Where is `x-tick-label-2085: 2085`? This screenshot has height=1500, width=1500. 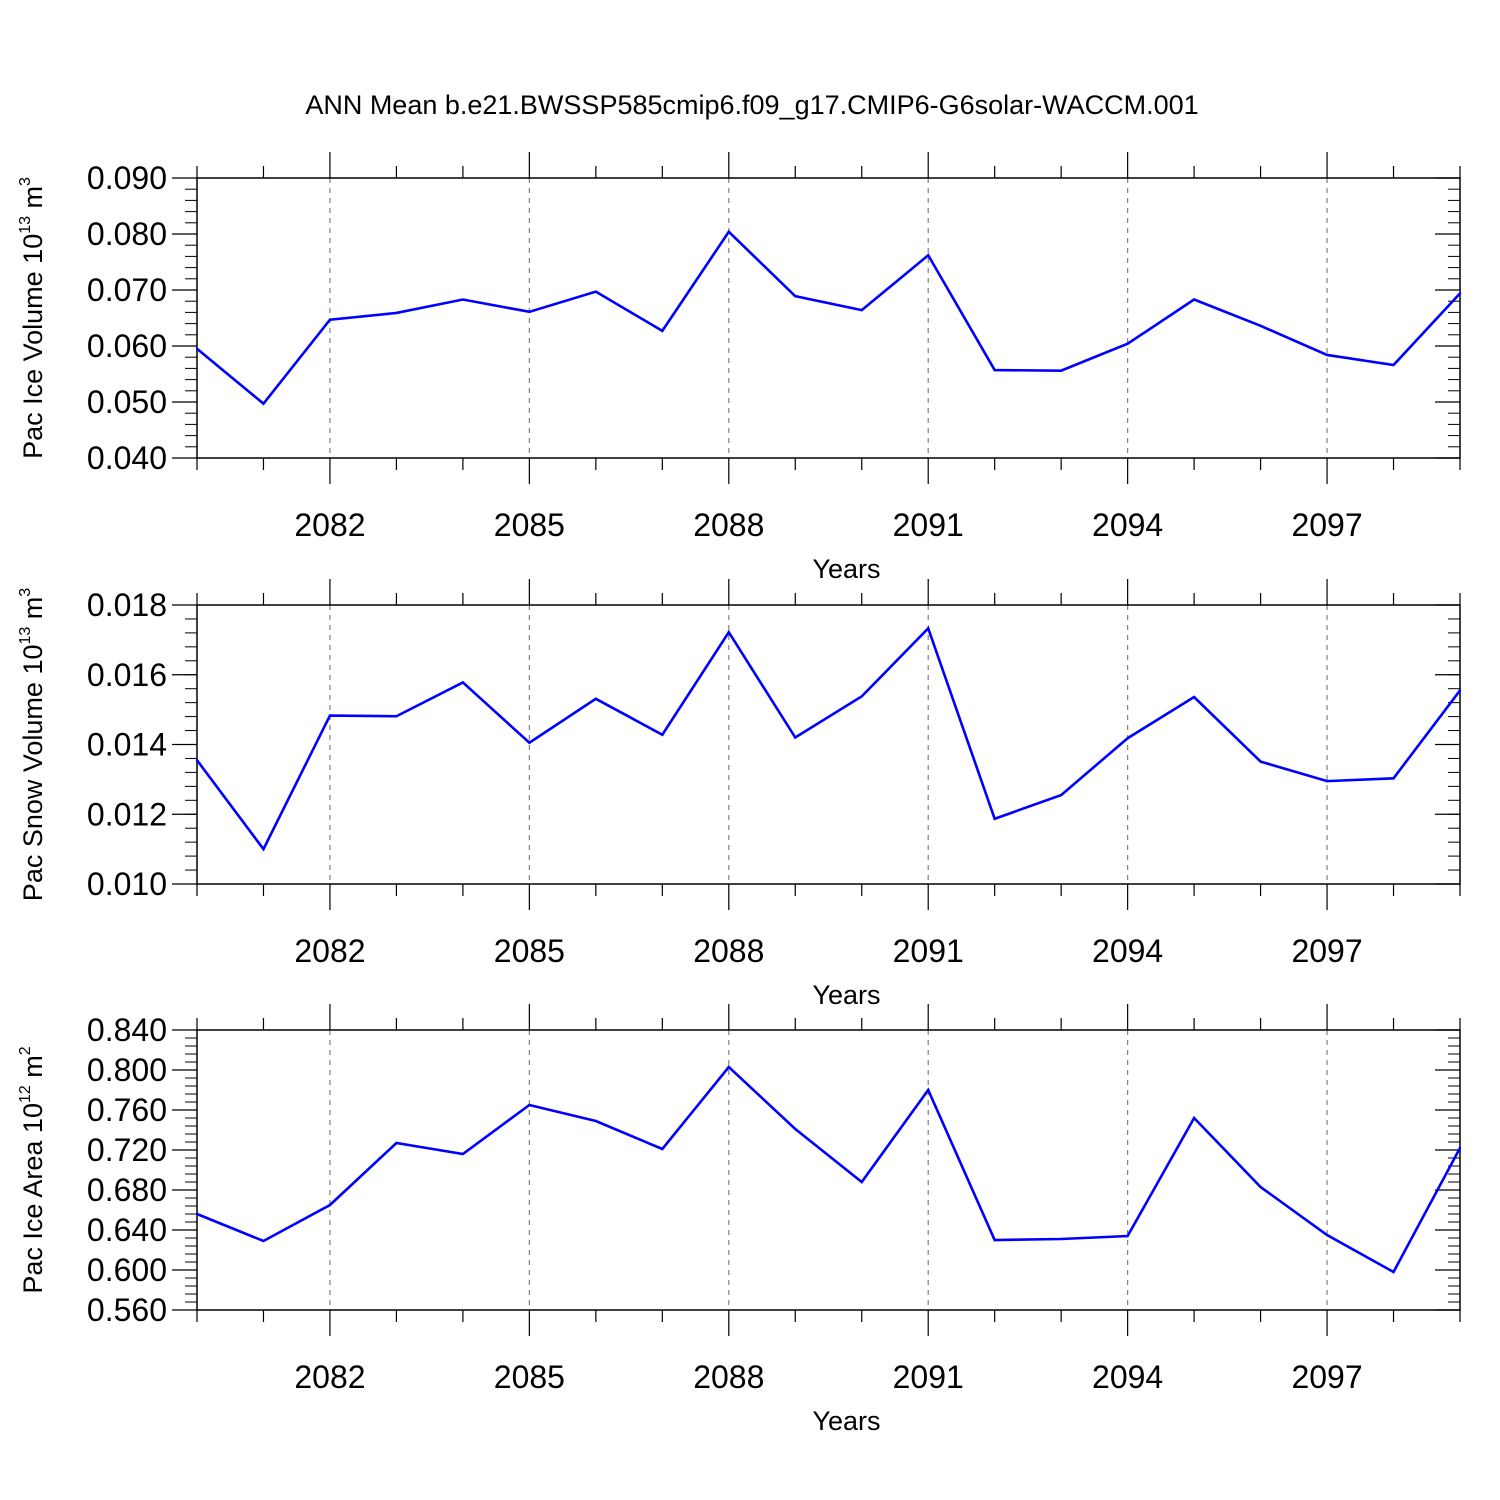
x-tick-label-2085: 2085 is located at coordinates (529, 1377).